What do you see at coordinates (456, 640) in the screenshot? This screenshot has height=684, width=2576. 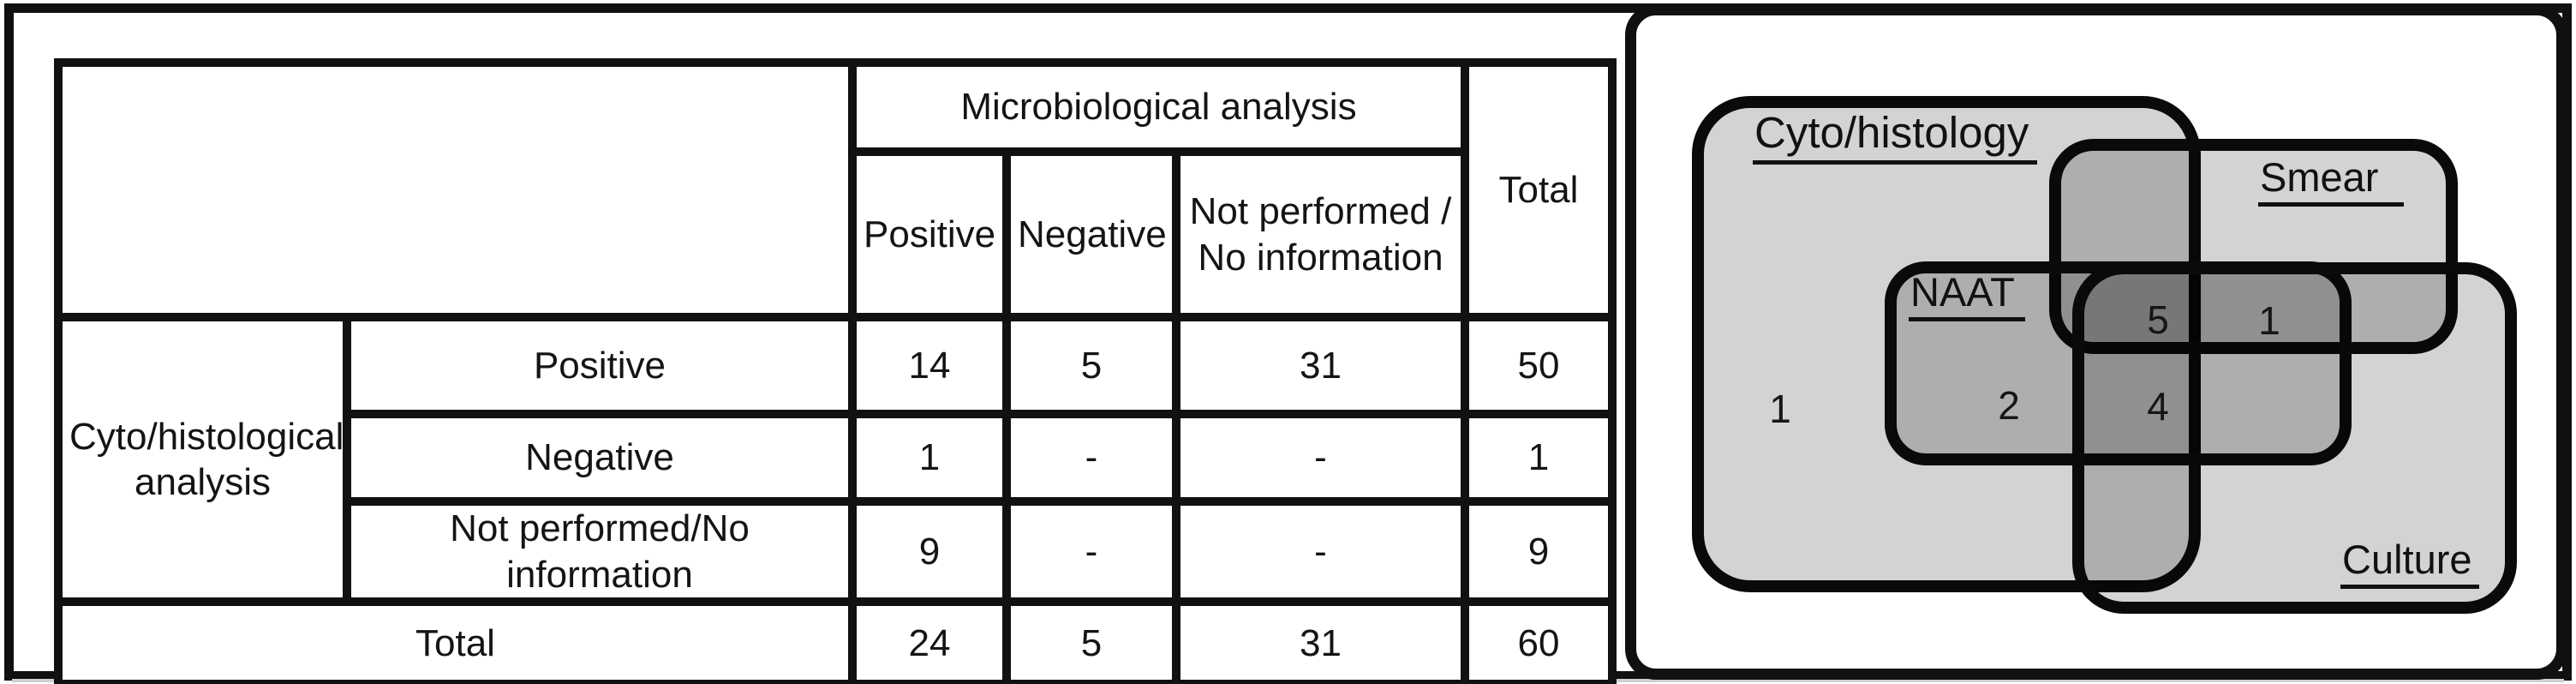 I see `total-row-label: Total` at bounding box center [456, 640].